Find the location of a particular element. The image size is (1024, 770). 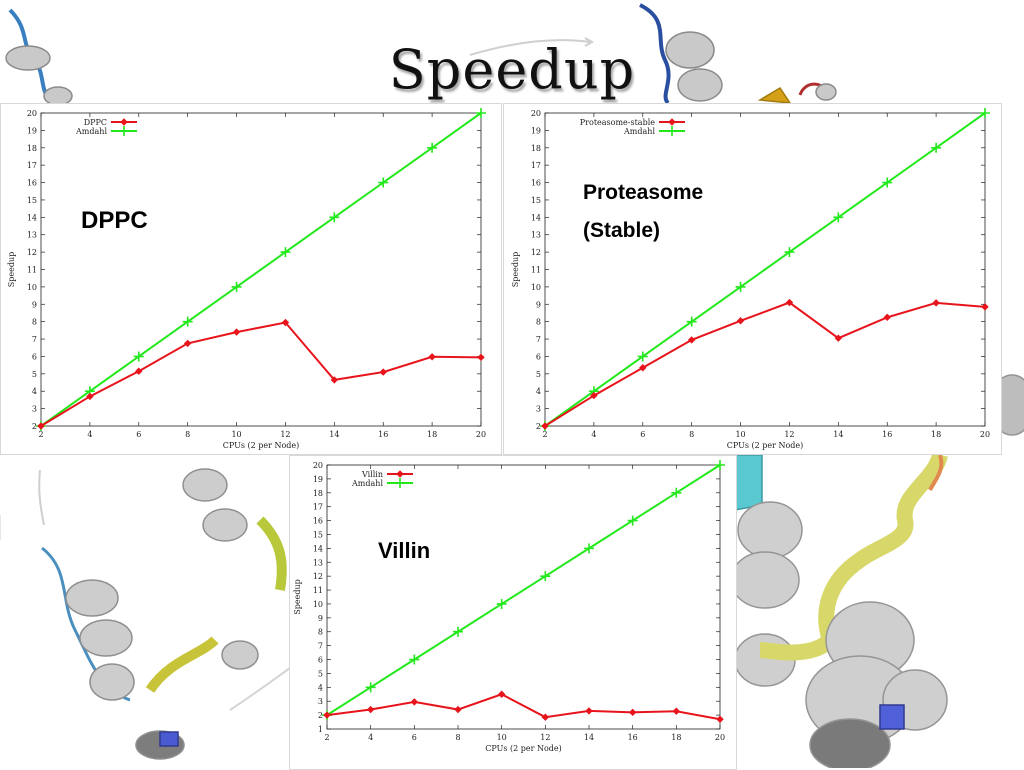

molecule-decoration-top-left is located at coordinates (39, 57).